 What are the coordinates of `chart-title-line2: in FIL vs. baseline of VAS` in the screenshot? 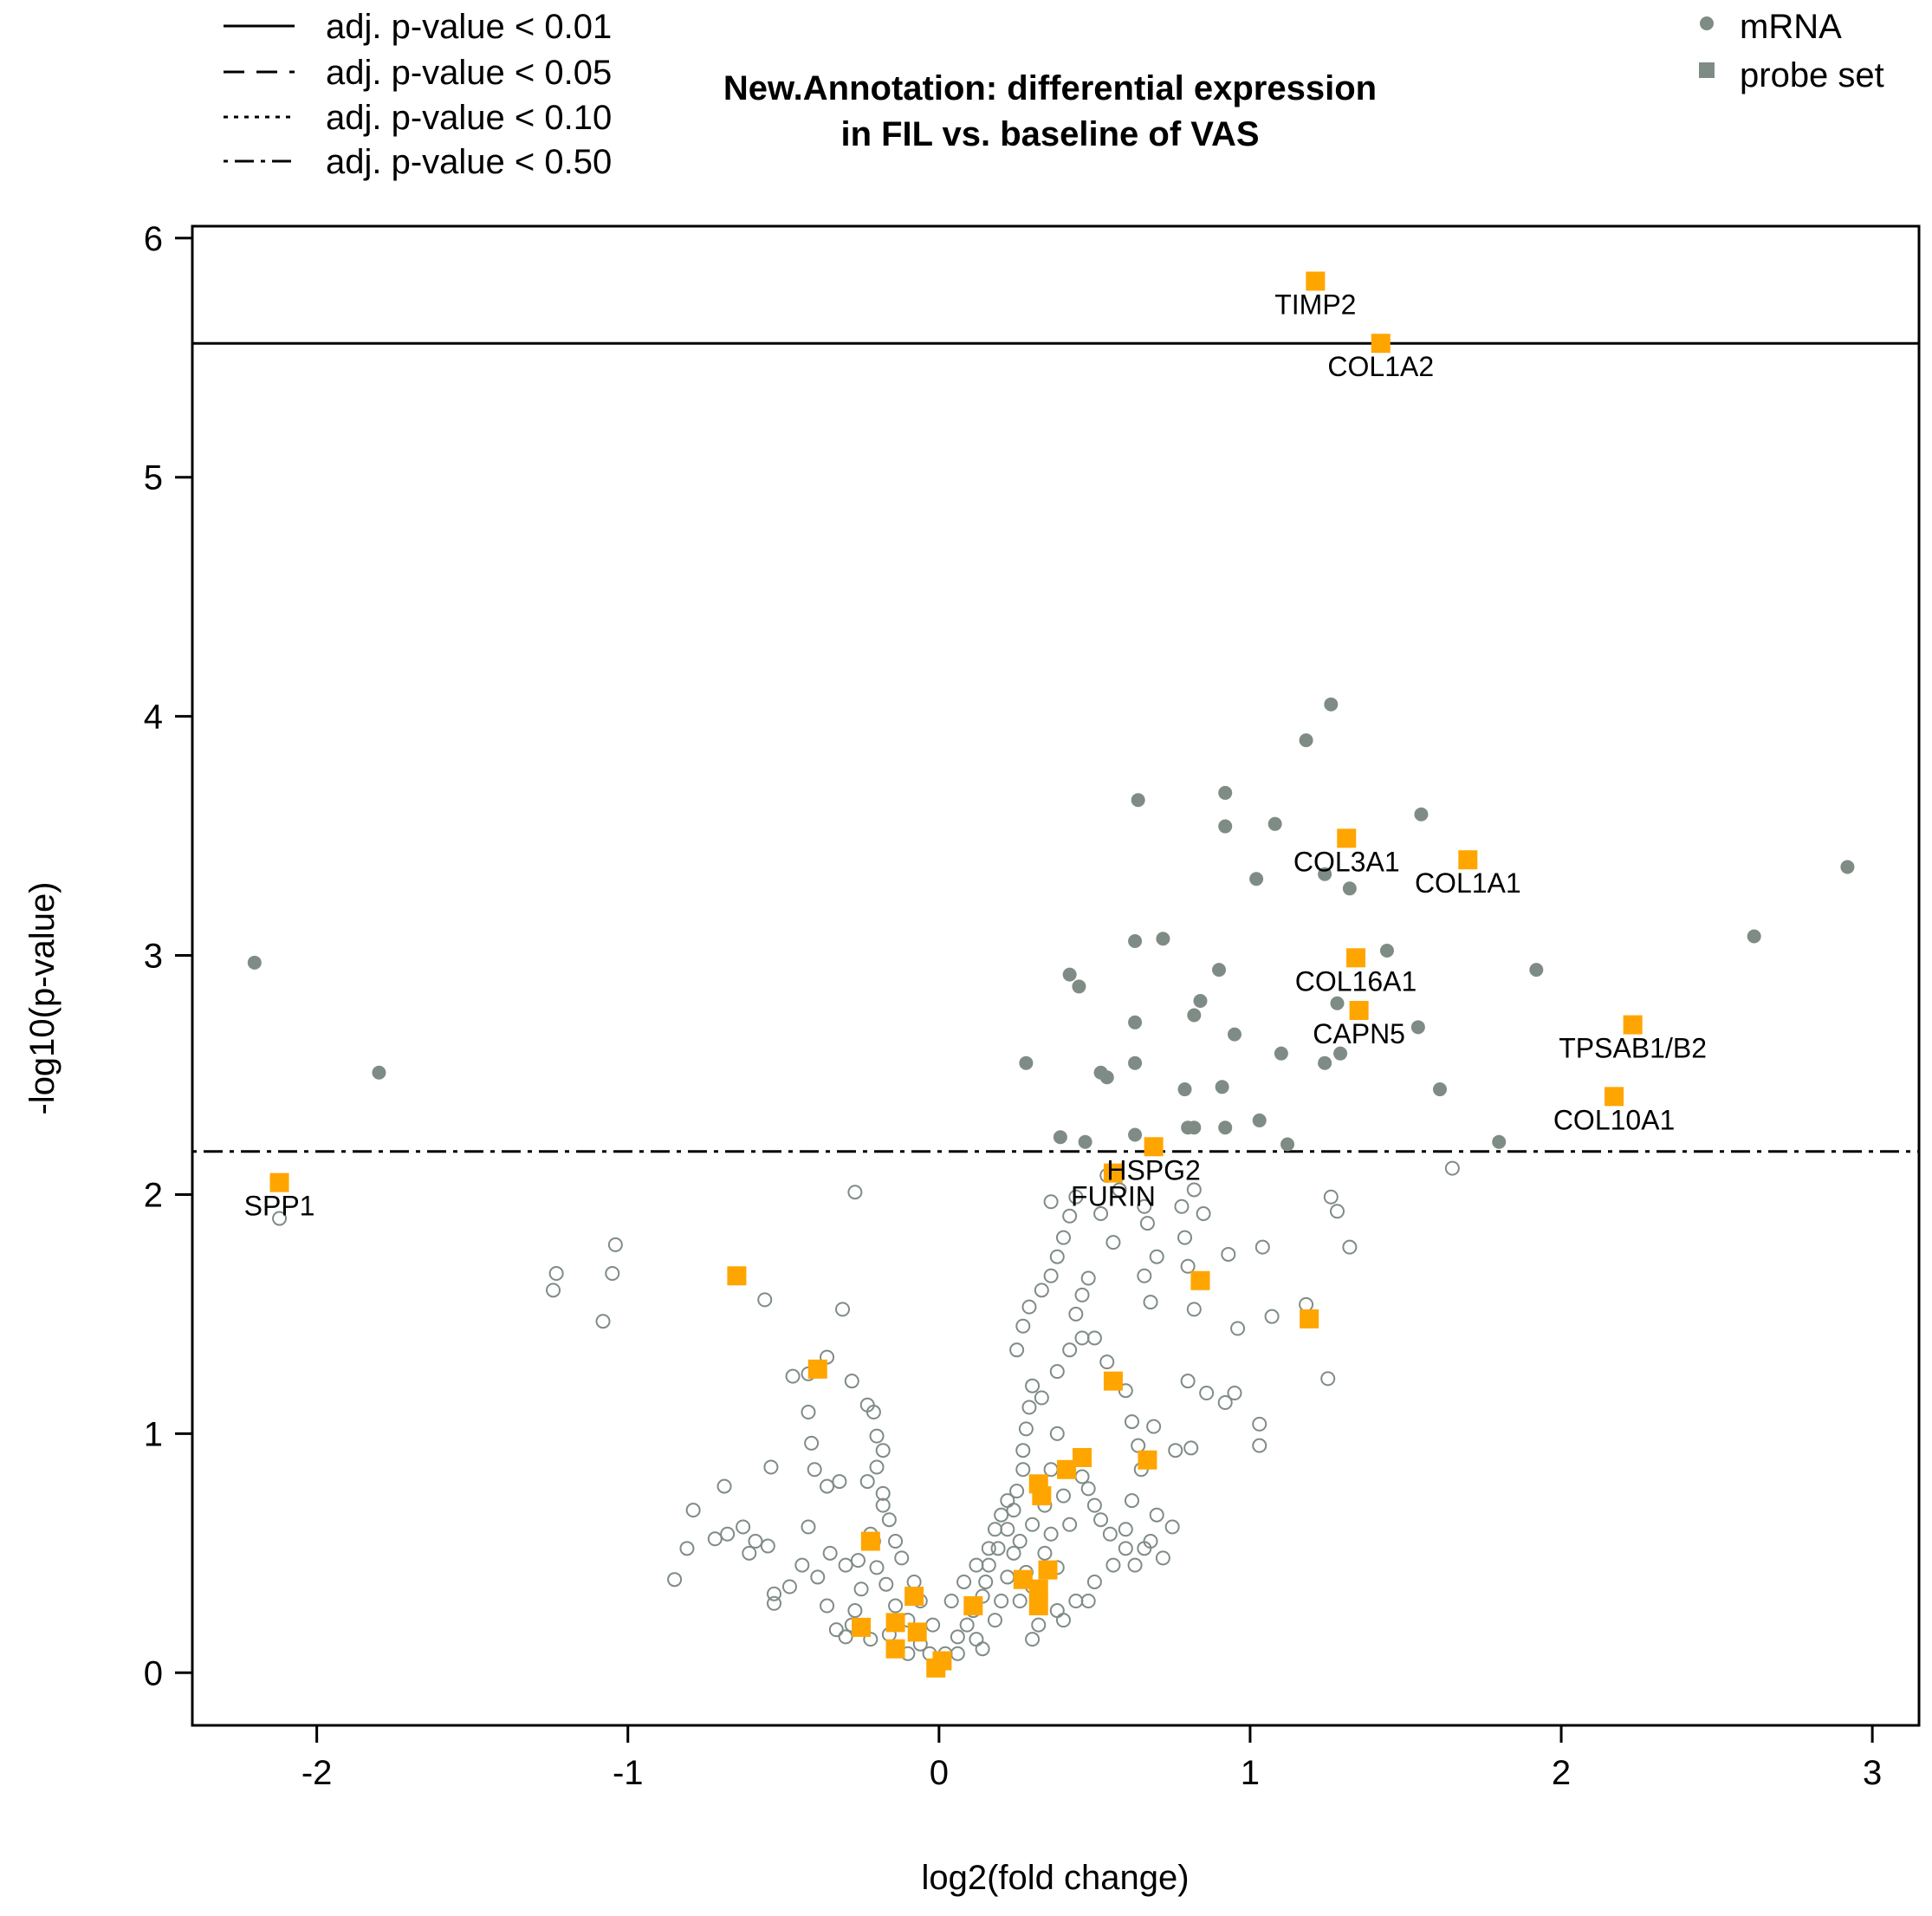 It's located at (1050, 134).